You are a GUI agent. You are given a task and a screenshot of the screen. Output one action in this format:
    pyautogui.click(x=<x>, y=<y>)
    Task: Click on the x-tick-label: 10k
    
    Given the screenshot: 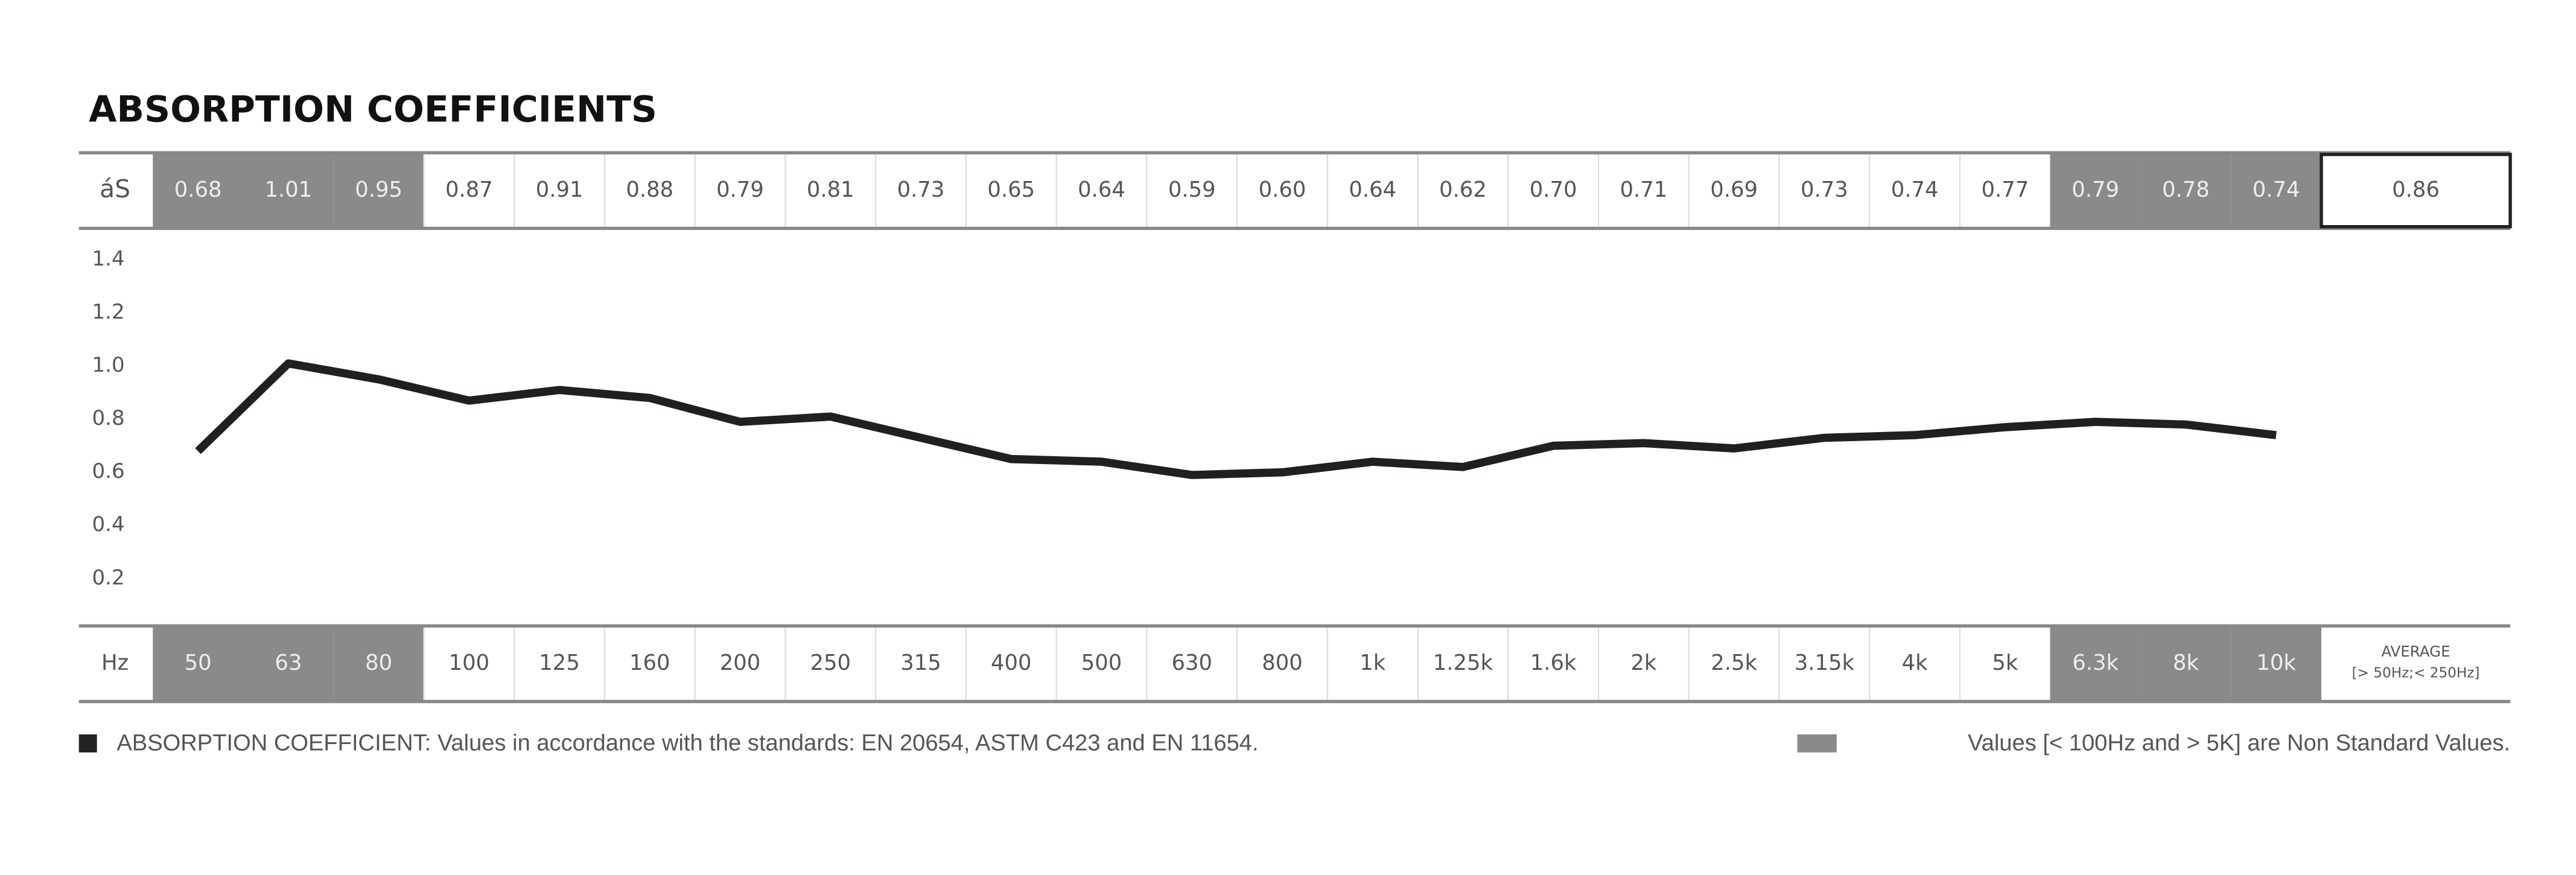 What is the action you would take?
    pyautogui.click(x=2276, y=663)
    